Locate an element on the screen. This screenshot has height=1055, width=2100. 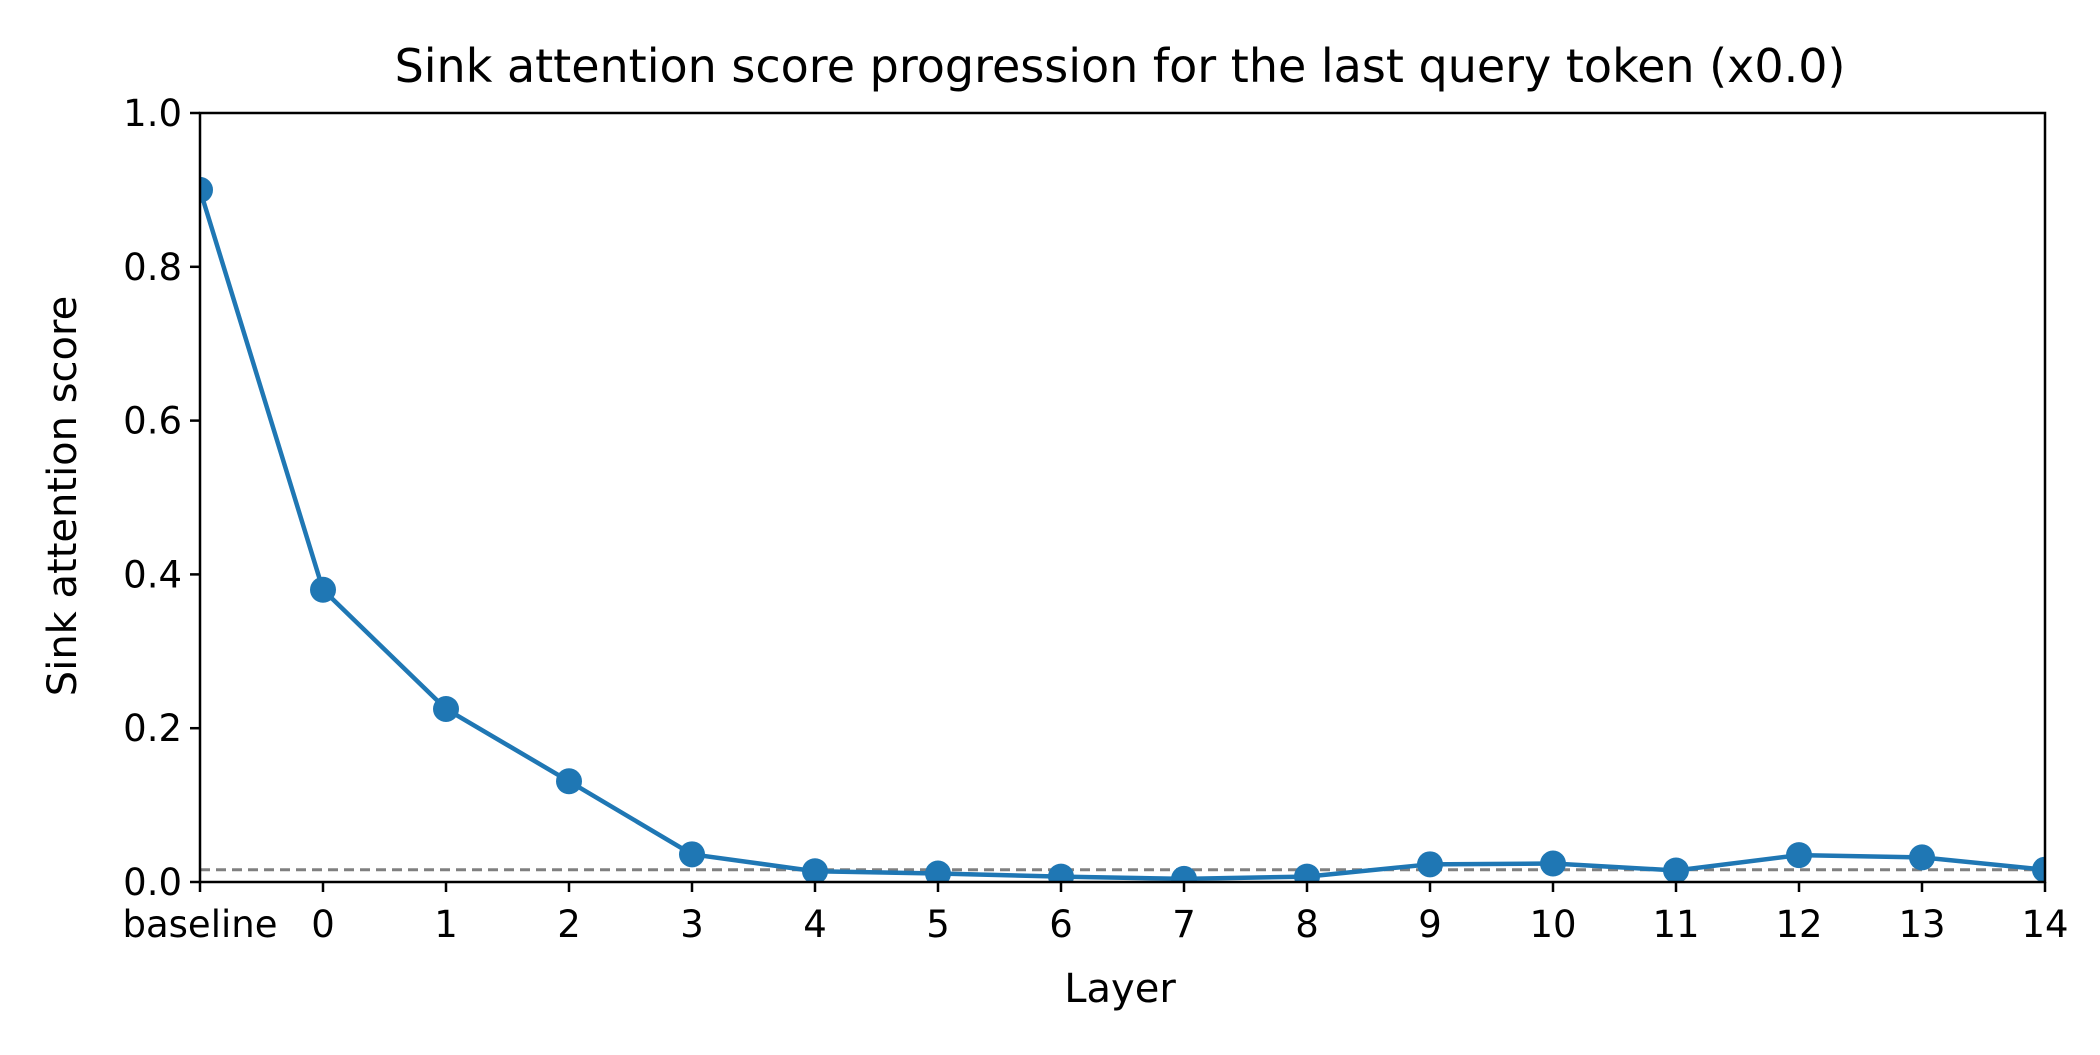
y-tick-label: 1.0 is located at coordinates (152, 113).